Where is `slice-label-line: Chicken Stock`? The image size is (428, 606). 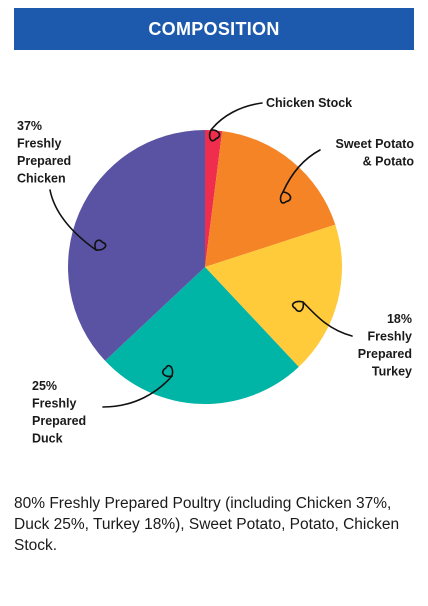 slice-label-line: Chicken Stock is located at coordinates (309, 103).